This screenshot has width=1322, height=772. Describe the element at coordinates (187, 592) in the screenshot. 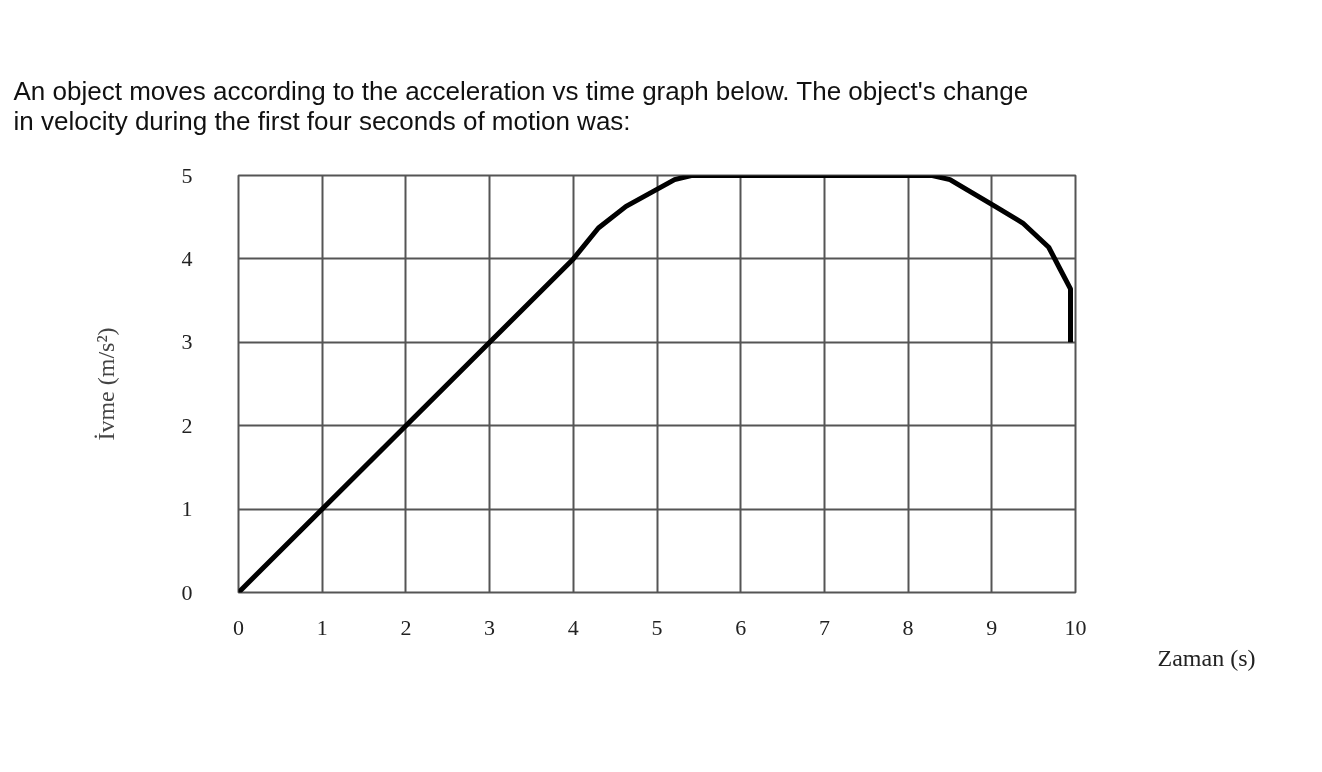

I see `y-tick-label: 0` at that location.